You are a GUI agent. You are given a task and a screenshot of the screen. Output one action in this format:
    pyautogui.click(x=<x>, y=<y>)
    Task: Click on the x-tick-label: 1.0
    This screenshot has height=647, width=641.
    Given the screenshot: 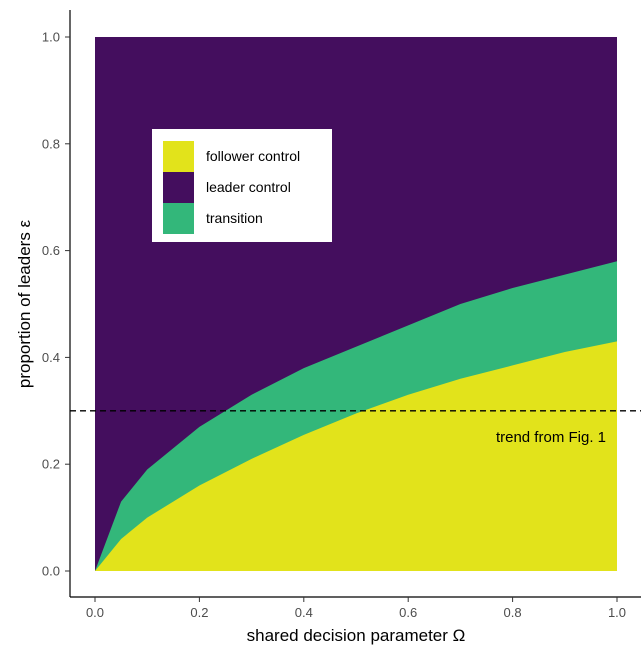 What is the action you would take?
    pyautogui.click(x=617, y=612)
    